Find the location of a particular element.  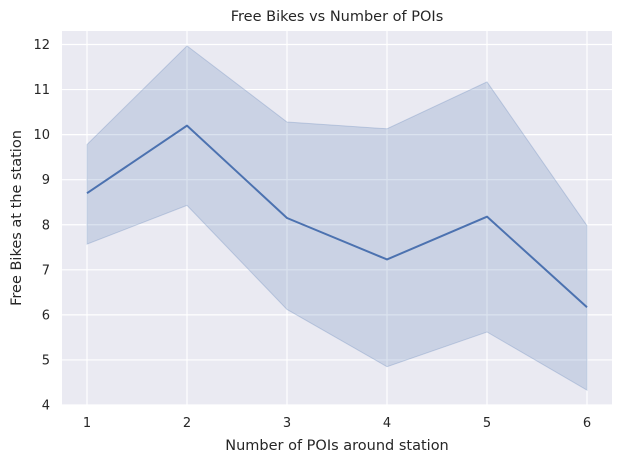

x-tick-label: 4 is located at coordinates (387, 423).